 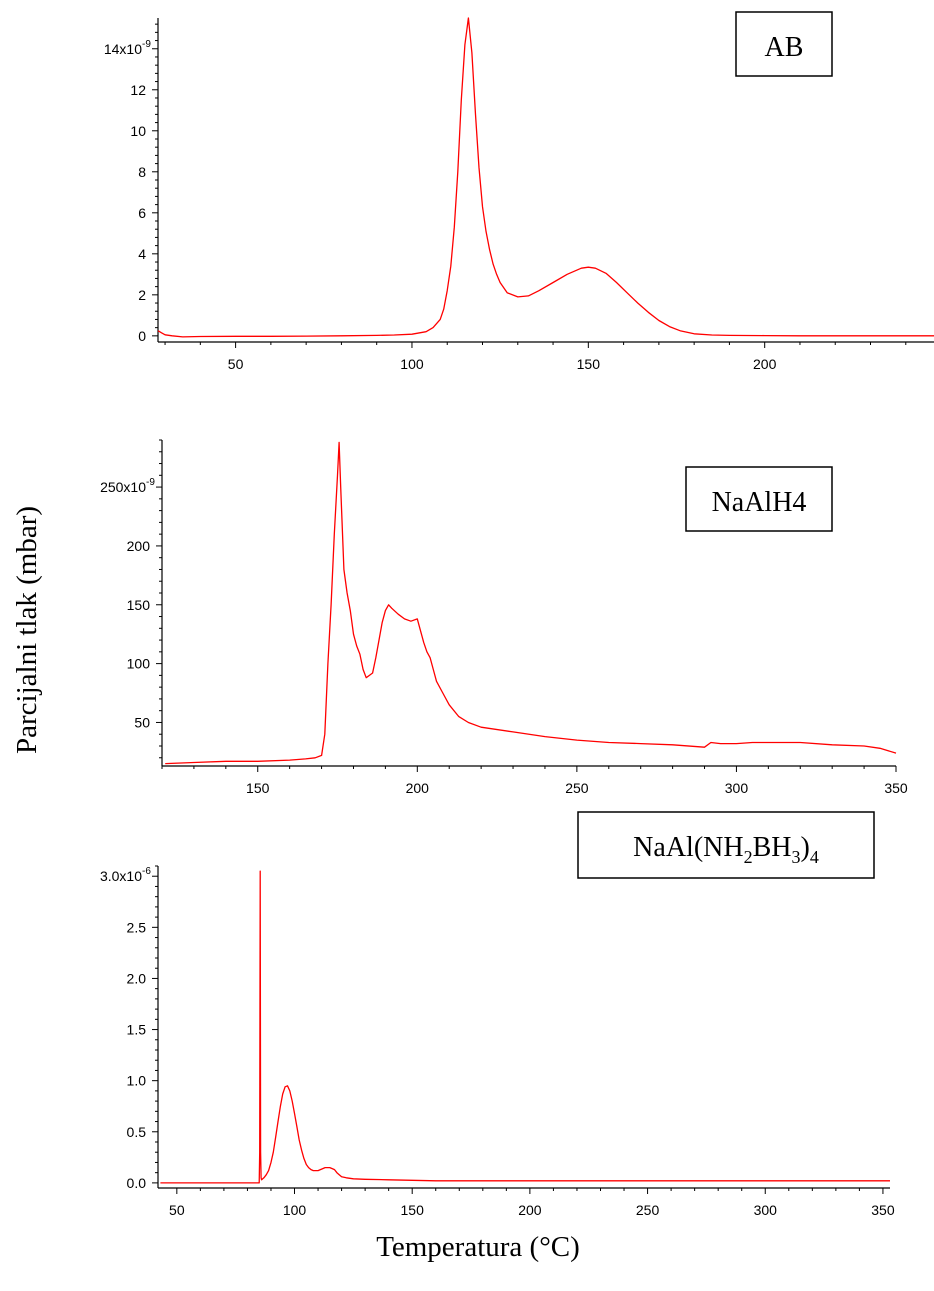 I want to click on x-tick-label-naalh4: 150, so click(x=258, y=788).